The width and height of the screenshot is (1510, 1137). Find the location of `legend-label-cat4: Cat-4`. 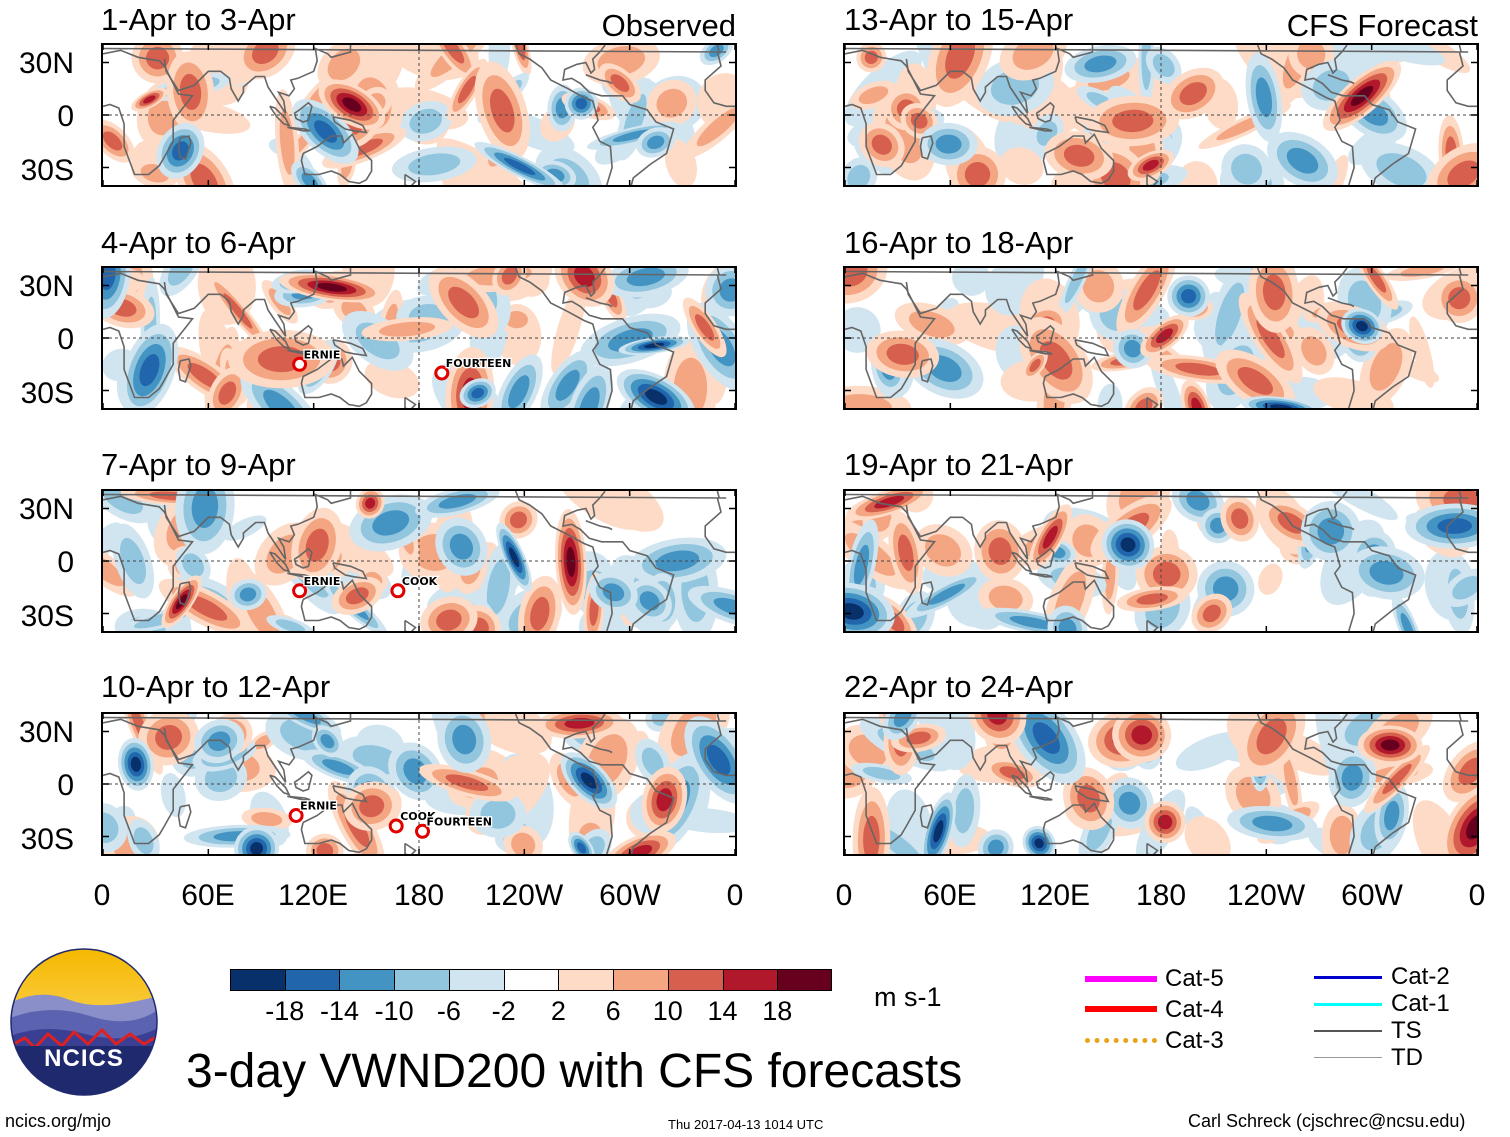

legend-label-cat4: Cat-4 is located at coordinates (1194, 1009).